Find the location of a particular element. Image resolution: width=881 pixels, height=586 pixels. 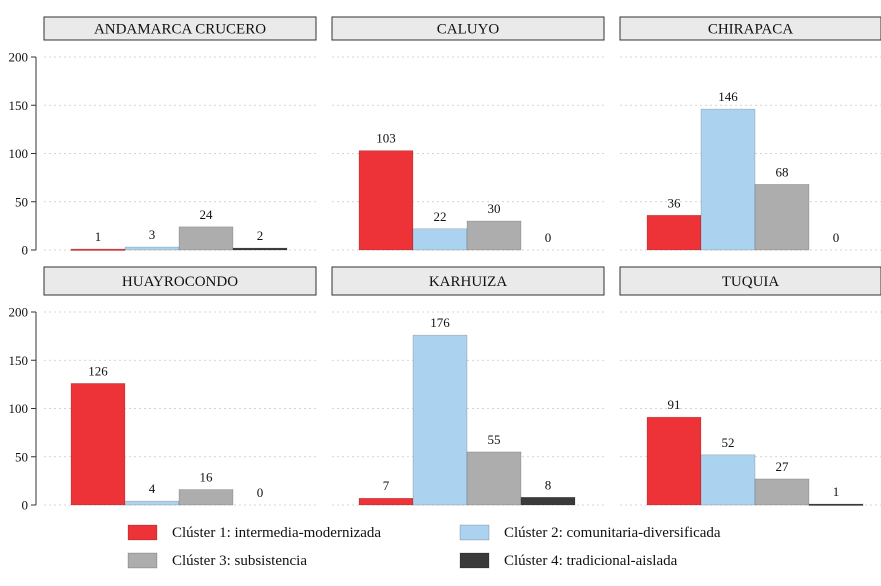

legend-item: Clúster 3: subsistencia is located at coordinates (217, 560).